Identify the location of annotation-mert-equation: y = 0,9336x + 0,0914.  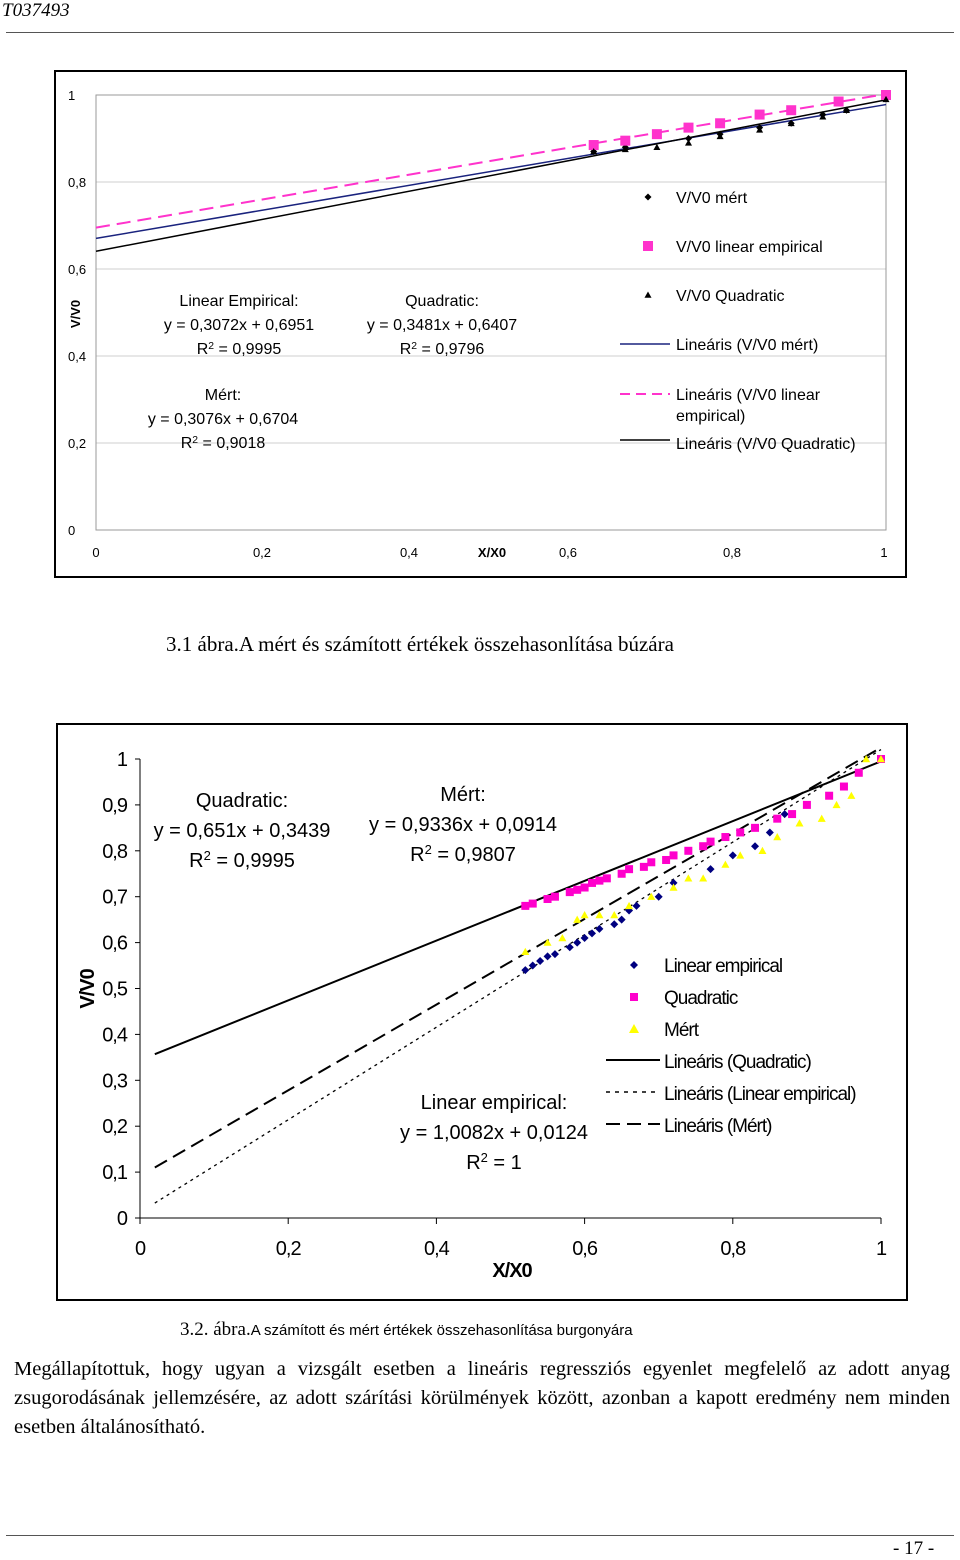
(463, 825).